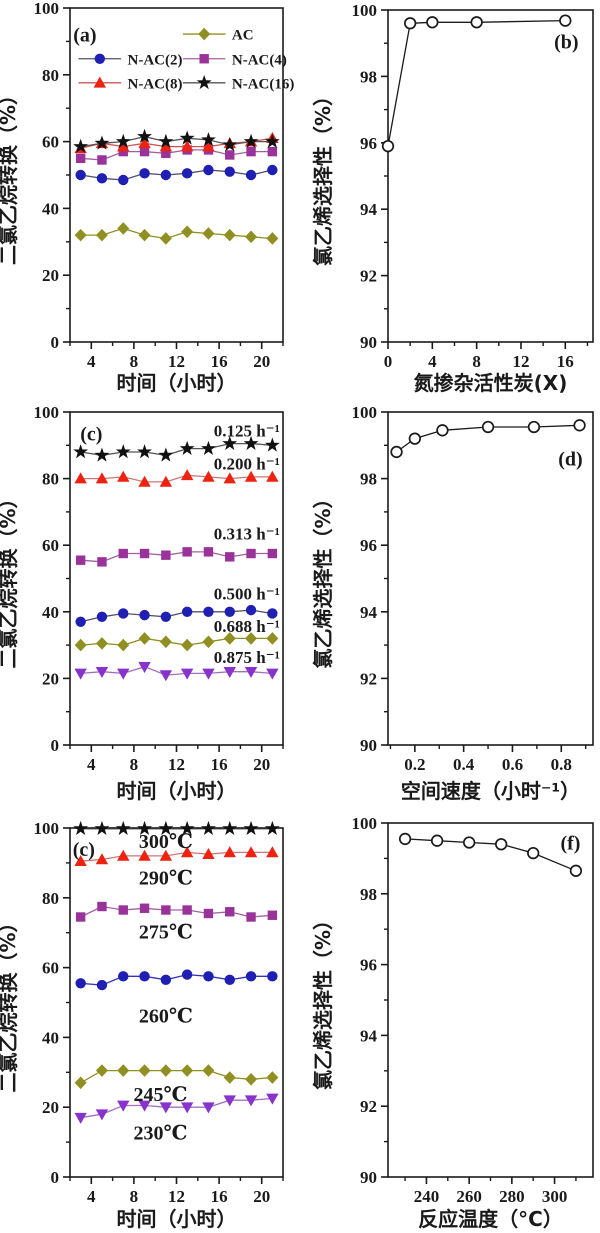  I want to click on series-label: 0.688 h⁻¹, so click(247, 626).